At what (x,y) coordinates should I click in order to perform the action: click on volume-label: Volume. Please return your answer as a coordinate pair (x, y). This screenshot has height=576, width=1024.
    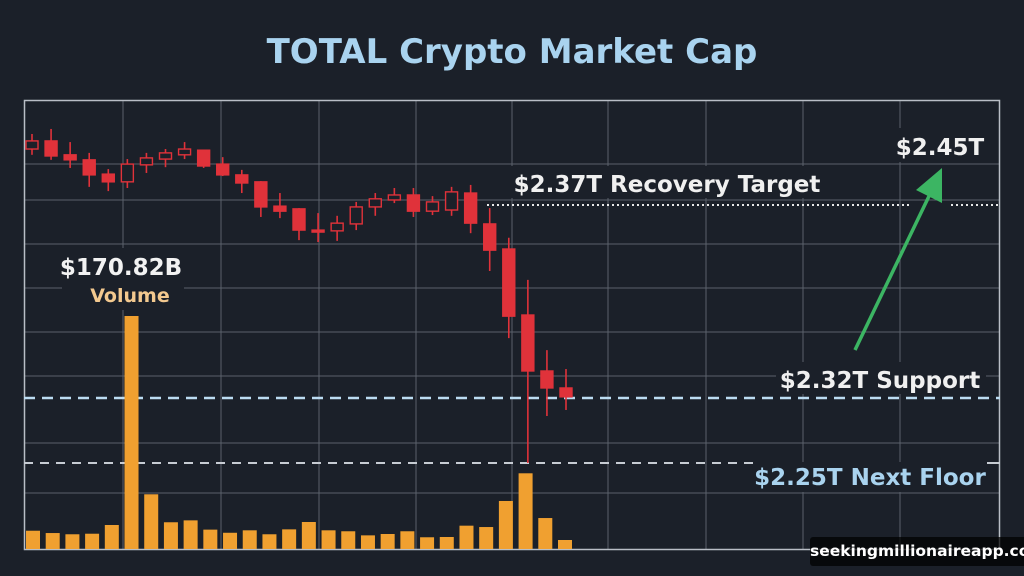
    Looking at the image, I should click on (129, 296).